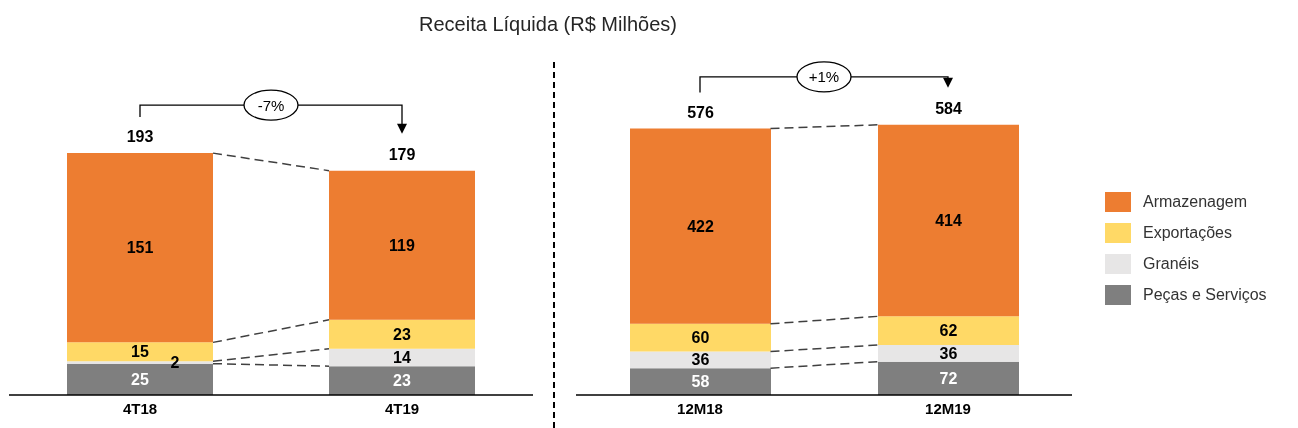  I want to click on data-label: 151, so click(140, 248).